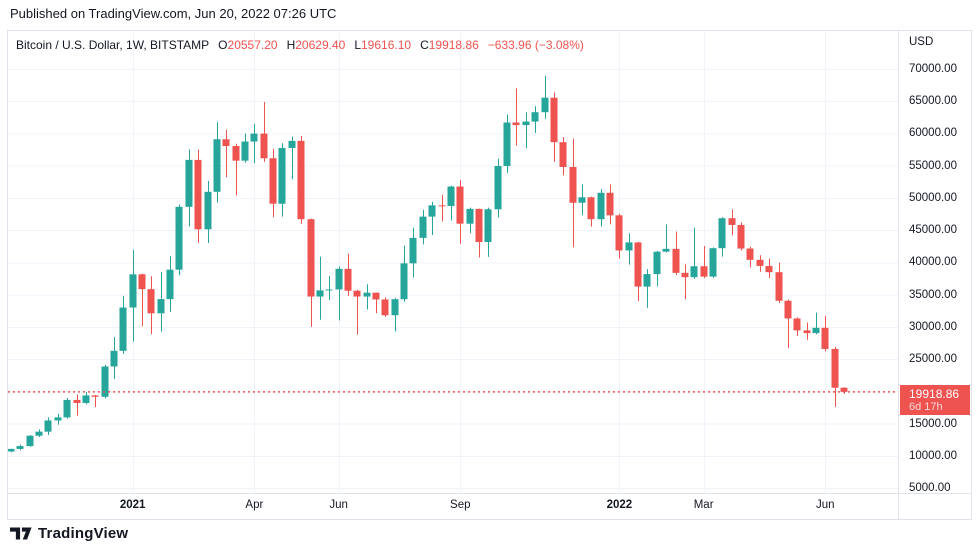  I want to click on time-axis-label: 2021, so click(132, 505).